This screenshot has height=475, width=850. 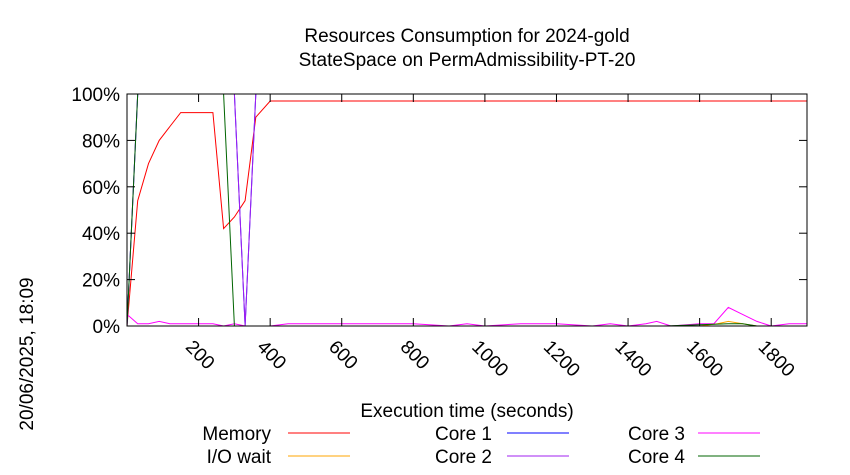 I want to click on x-tick-label: 1800, so click(x=776, y=359).